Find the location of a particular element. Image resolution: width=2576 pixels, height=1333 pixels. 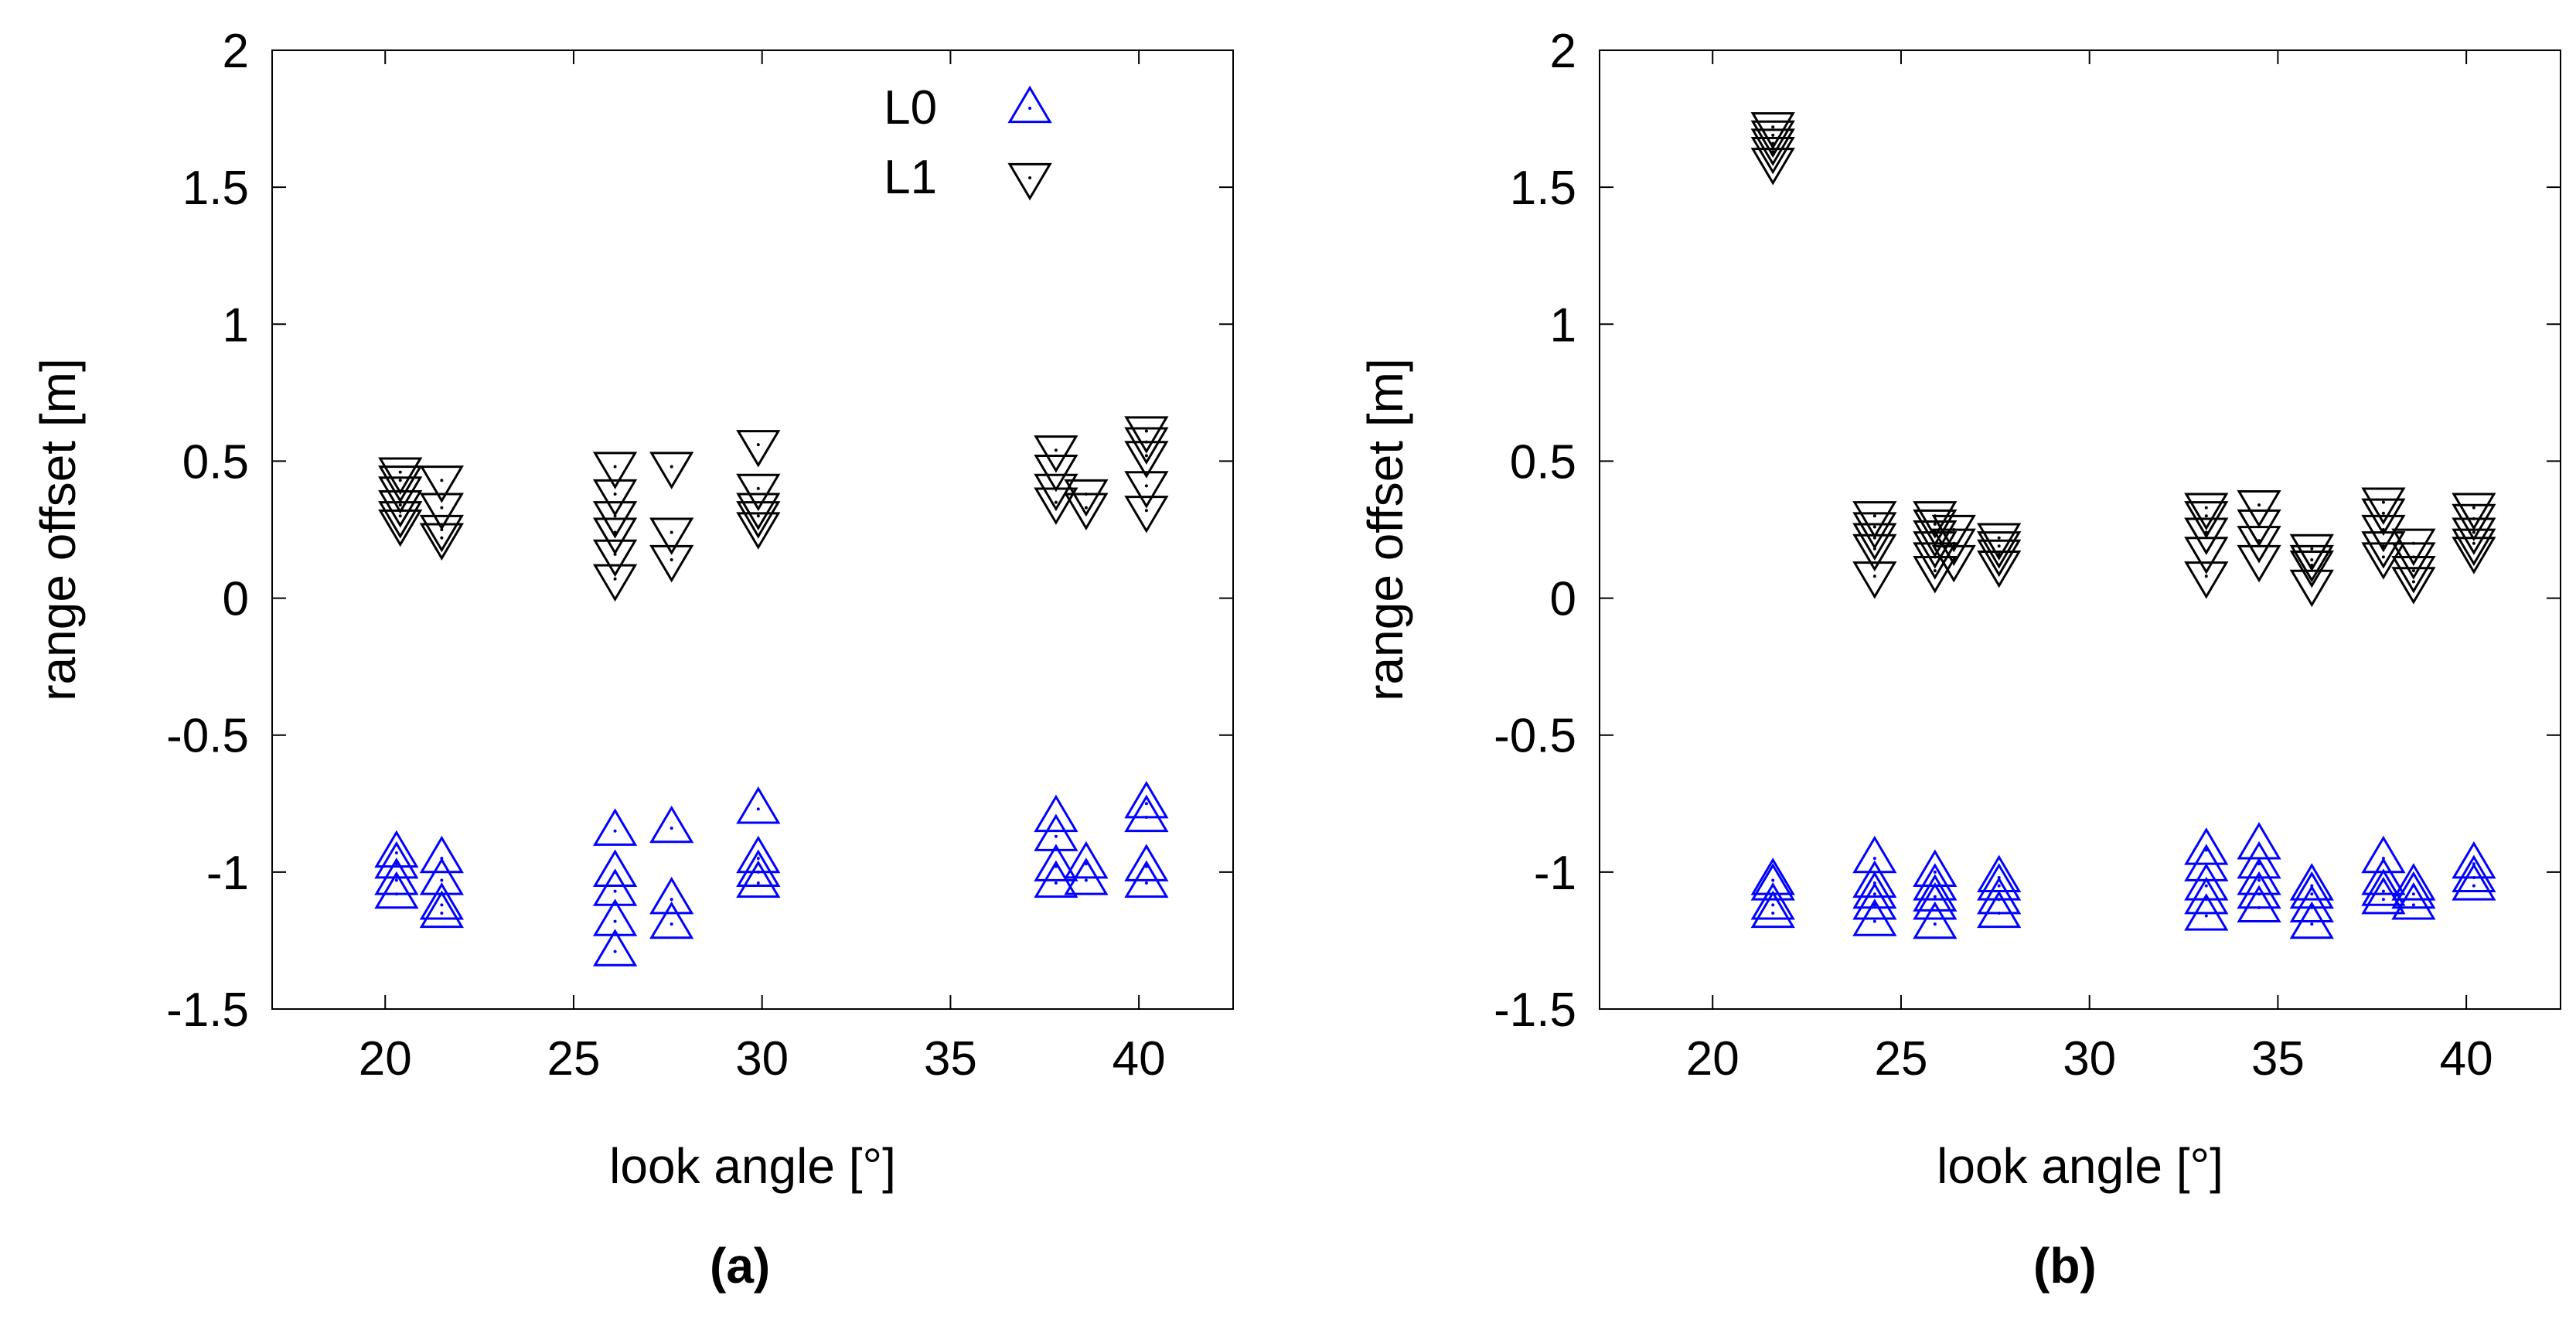

y-tick-label: 1.5 is located at coordinates (215, 188).